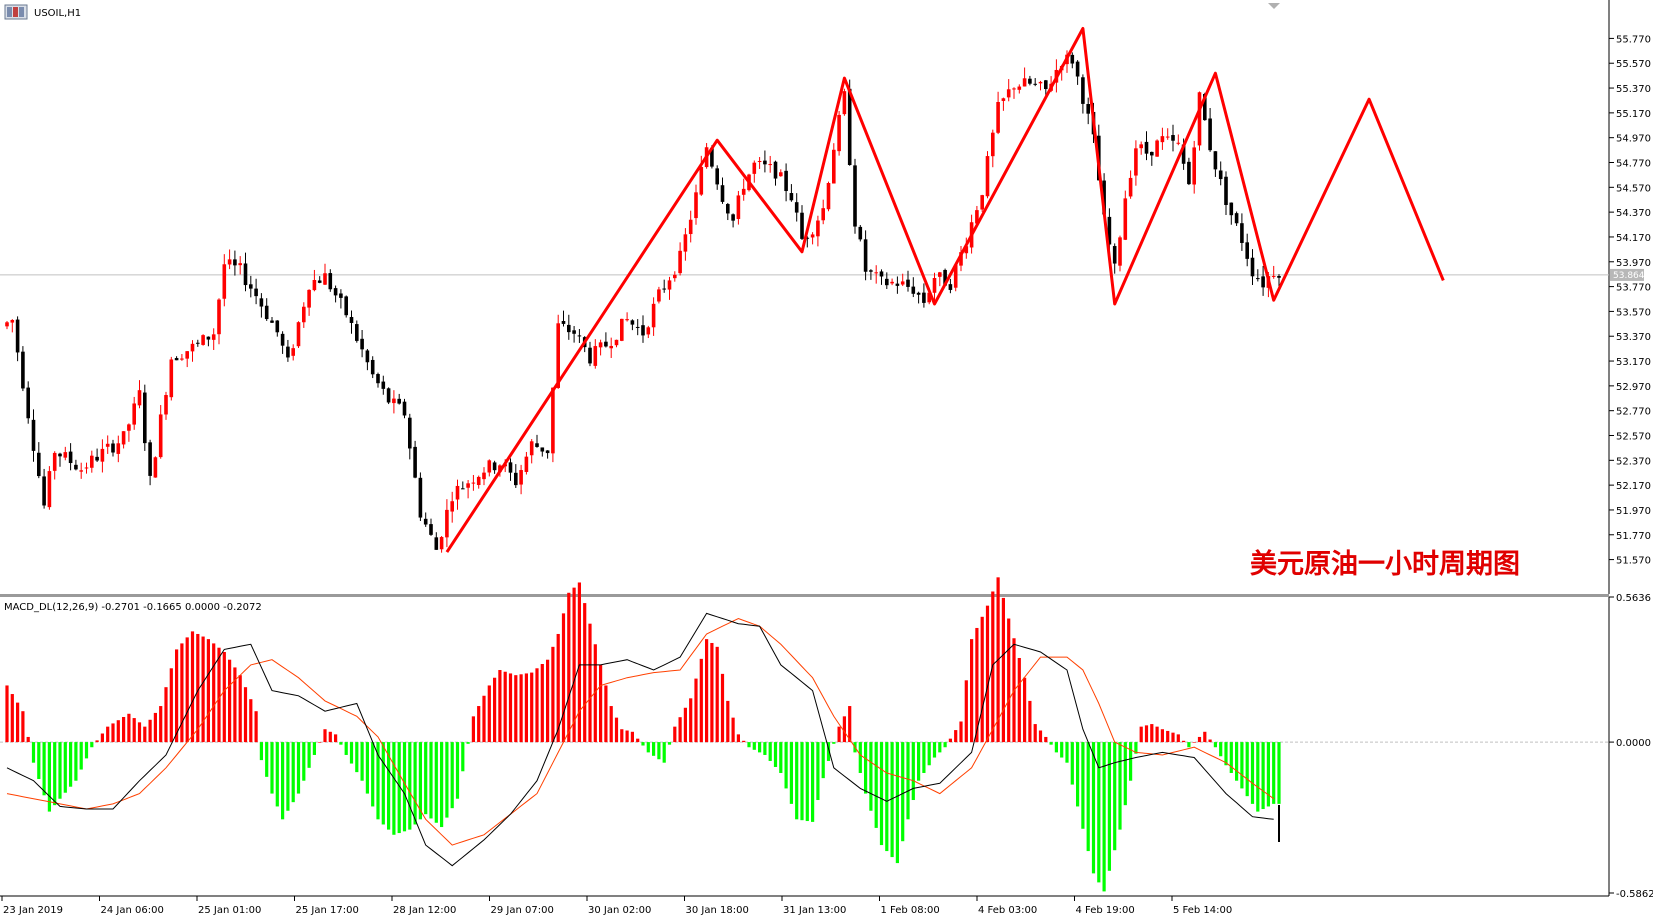 The width and height of the screenshot is (1653, 919). Describe the element at coordinates (16, 12) in the screenshot. I see `chart-window-icon` at that location.